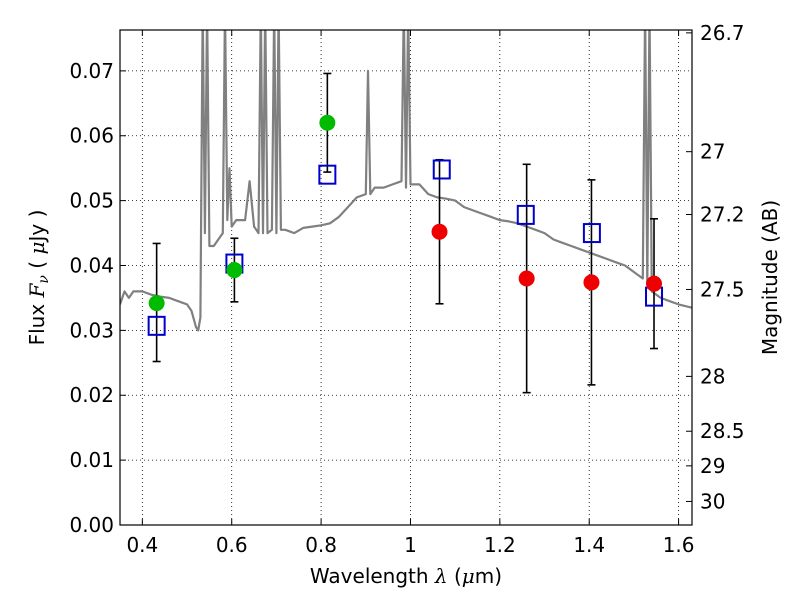 This screenshot has height=600, width=800. I want to click on y-tick-label: 0.05, so click(91, 201).